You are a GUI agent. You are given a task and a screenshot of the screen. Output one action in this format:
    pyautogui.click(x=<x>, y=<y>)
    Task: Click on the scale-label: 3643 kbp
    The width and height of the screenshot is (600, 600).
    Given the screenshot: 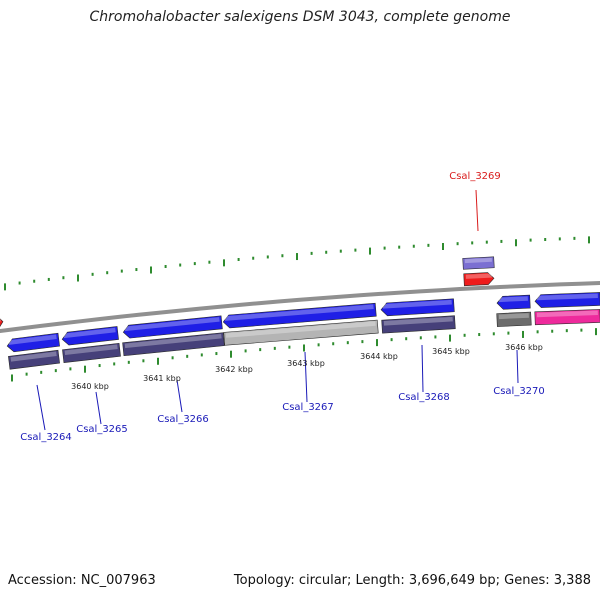 What is the action you would take?
    pyautogui.click(x=306, y=363)
    